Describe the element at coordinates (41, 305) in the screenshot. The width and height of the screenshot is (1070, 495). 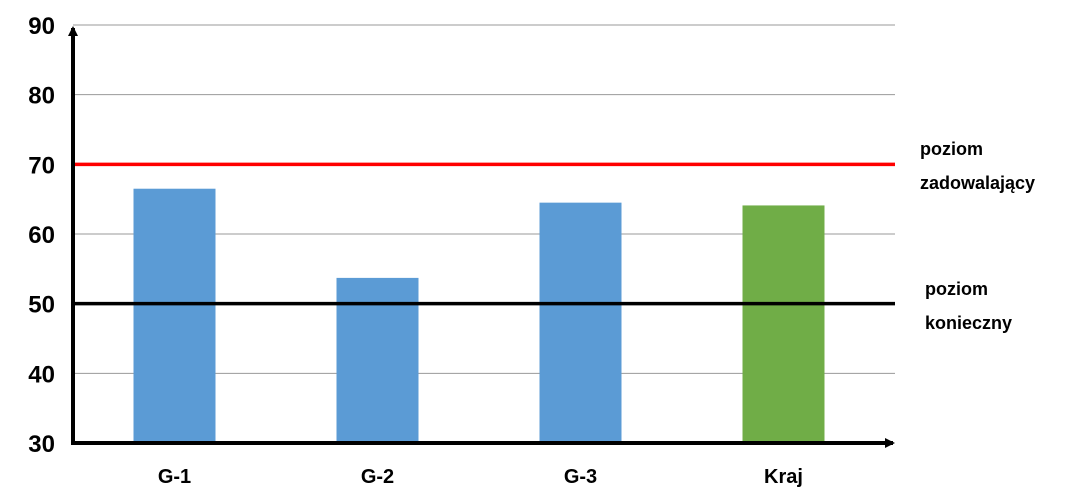
I see `y-tick-label-50: 50` at that location.